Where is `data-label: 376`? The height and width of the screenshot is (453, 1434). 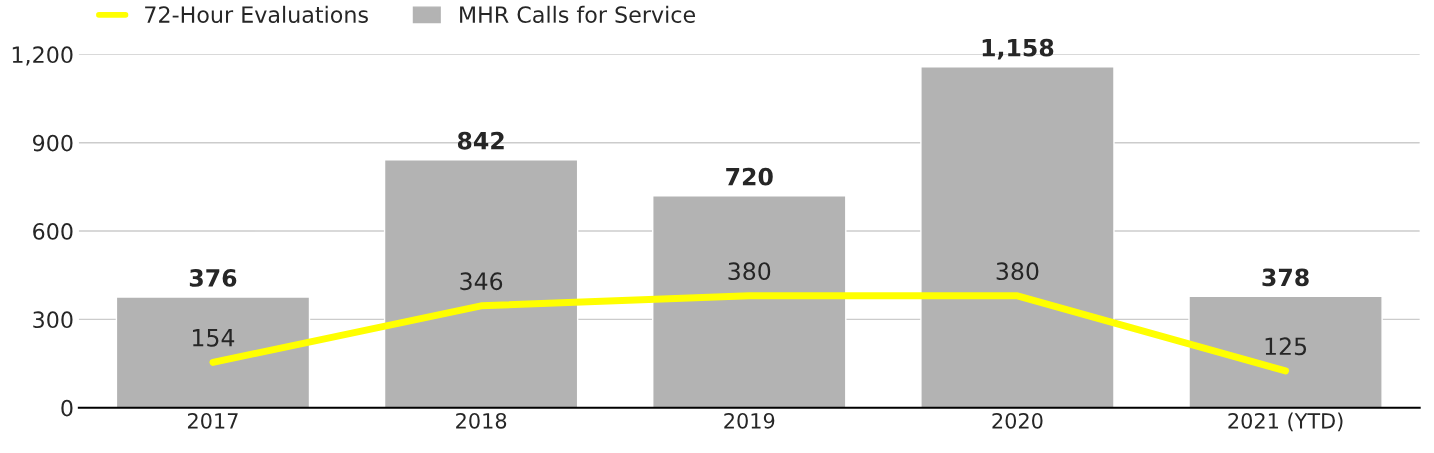 data-label: 376 is located at coordinates (213, 278).